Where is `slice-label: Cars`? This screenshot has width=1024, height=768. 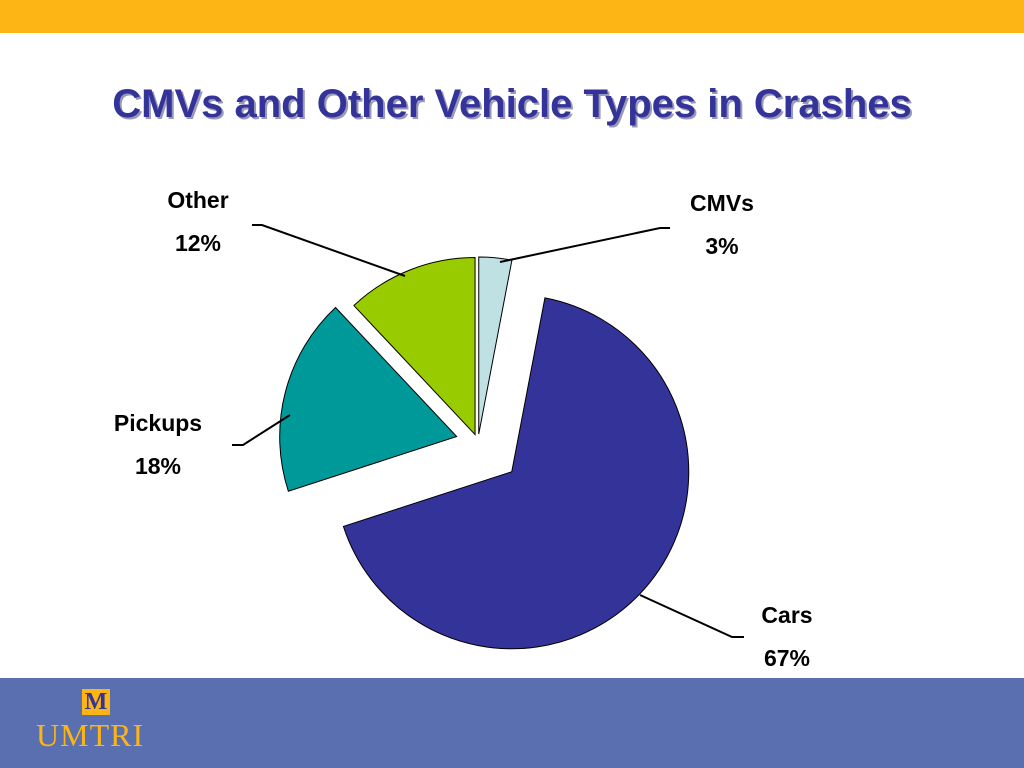 slice-label: Cars is located at coordinates (786, 615).